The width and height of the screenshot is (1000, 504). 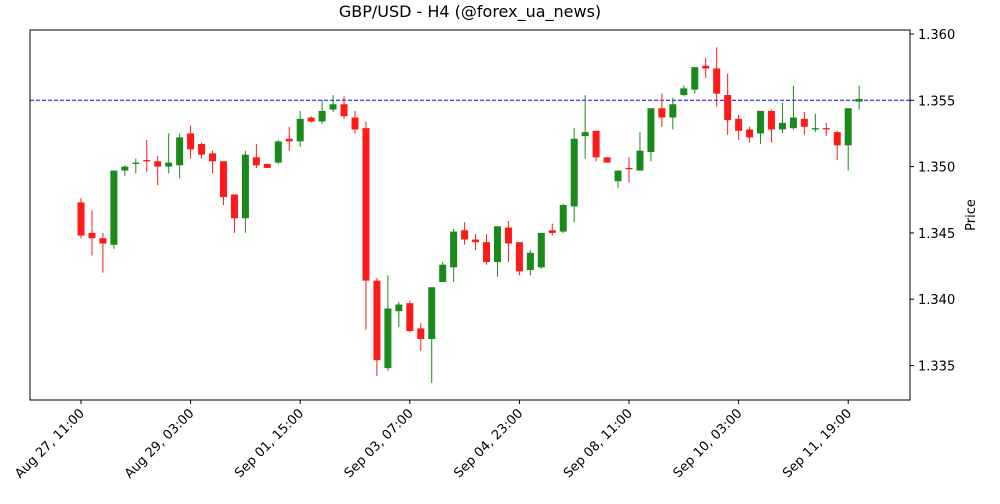 What do you see at coordinates (598, 443) in the screenshot?
I see `x-tick-label: Sep 08, 11:00` at bounding box center [598, 443].